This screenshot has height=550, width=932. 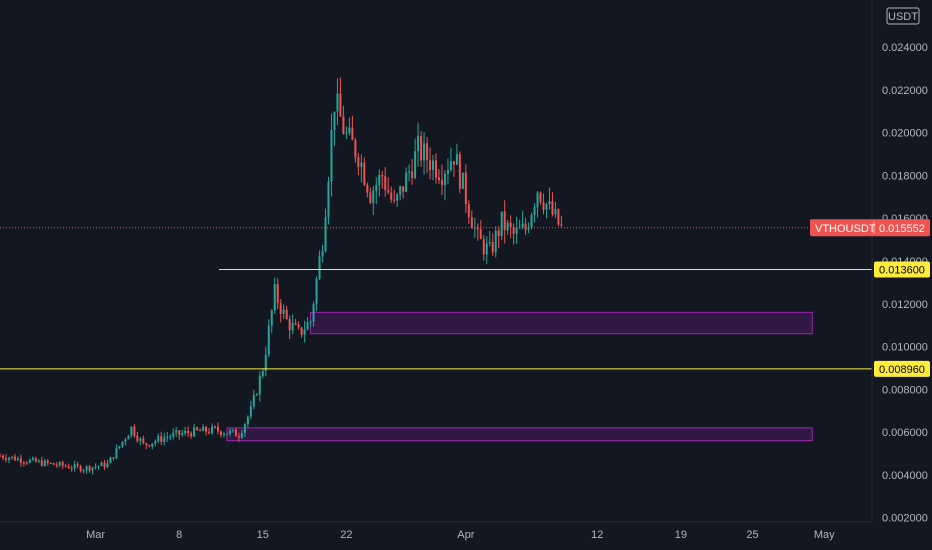 I want to click on x-axis-ticks: Mar 8 15 22 Apr 12 19 25 May, so click(x=460, y=535).